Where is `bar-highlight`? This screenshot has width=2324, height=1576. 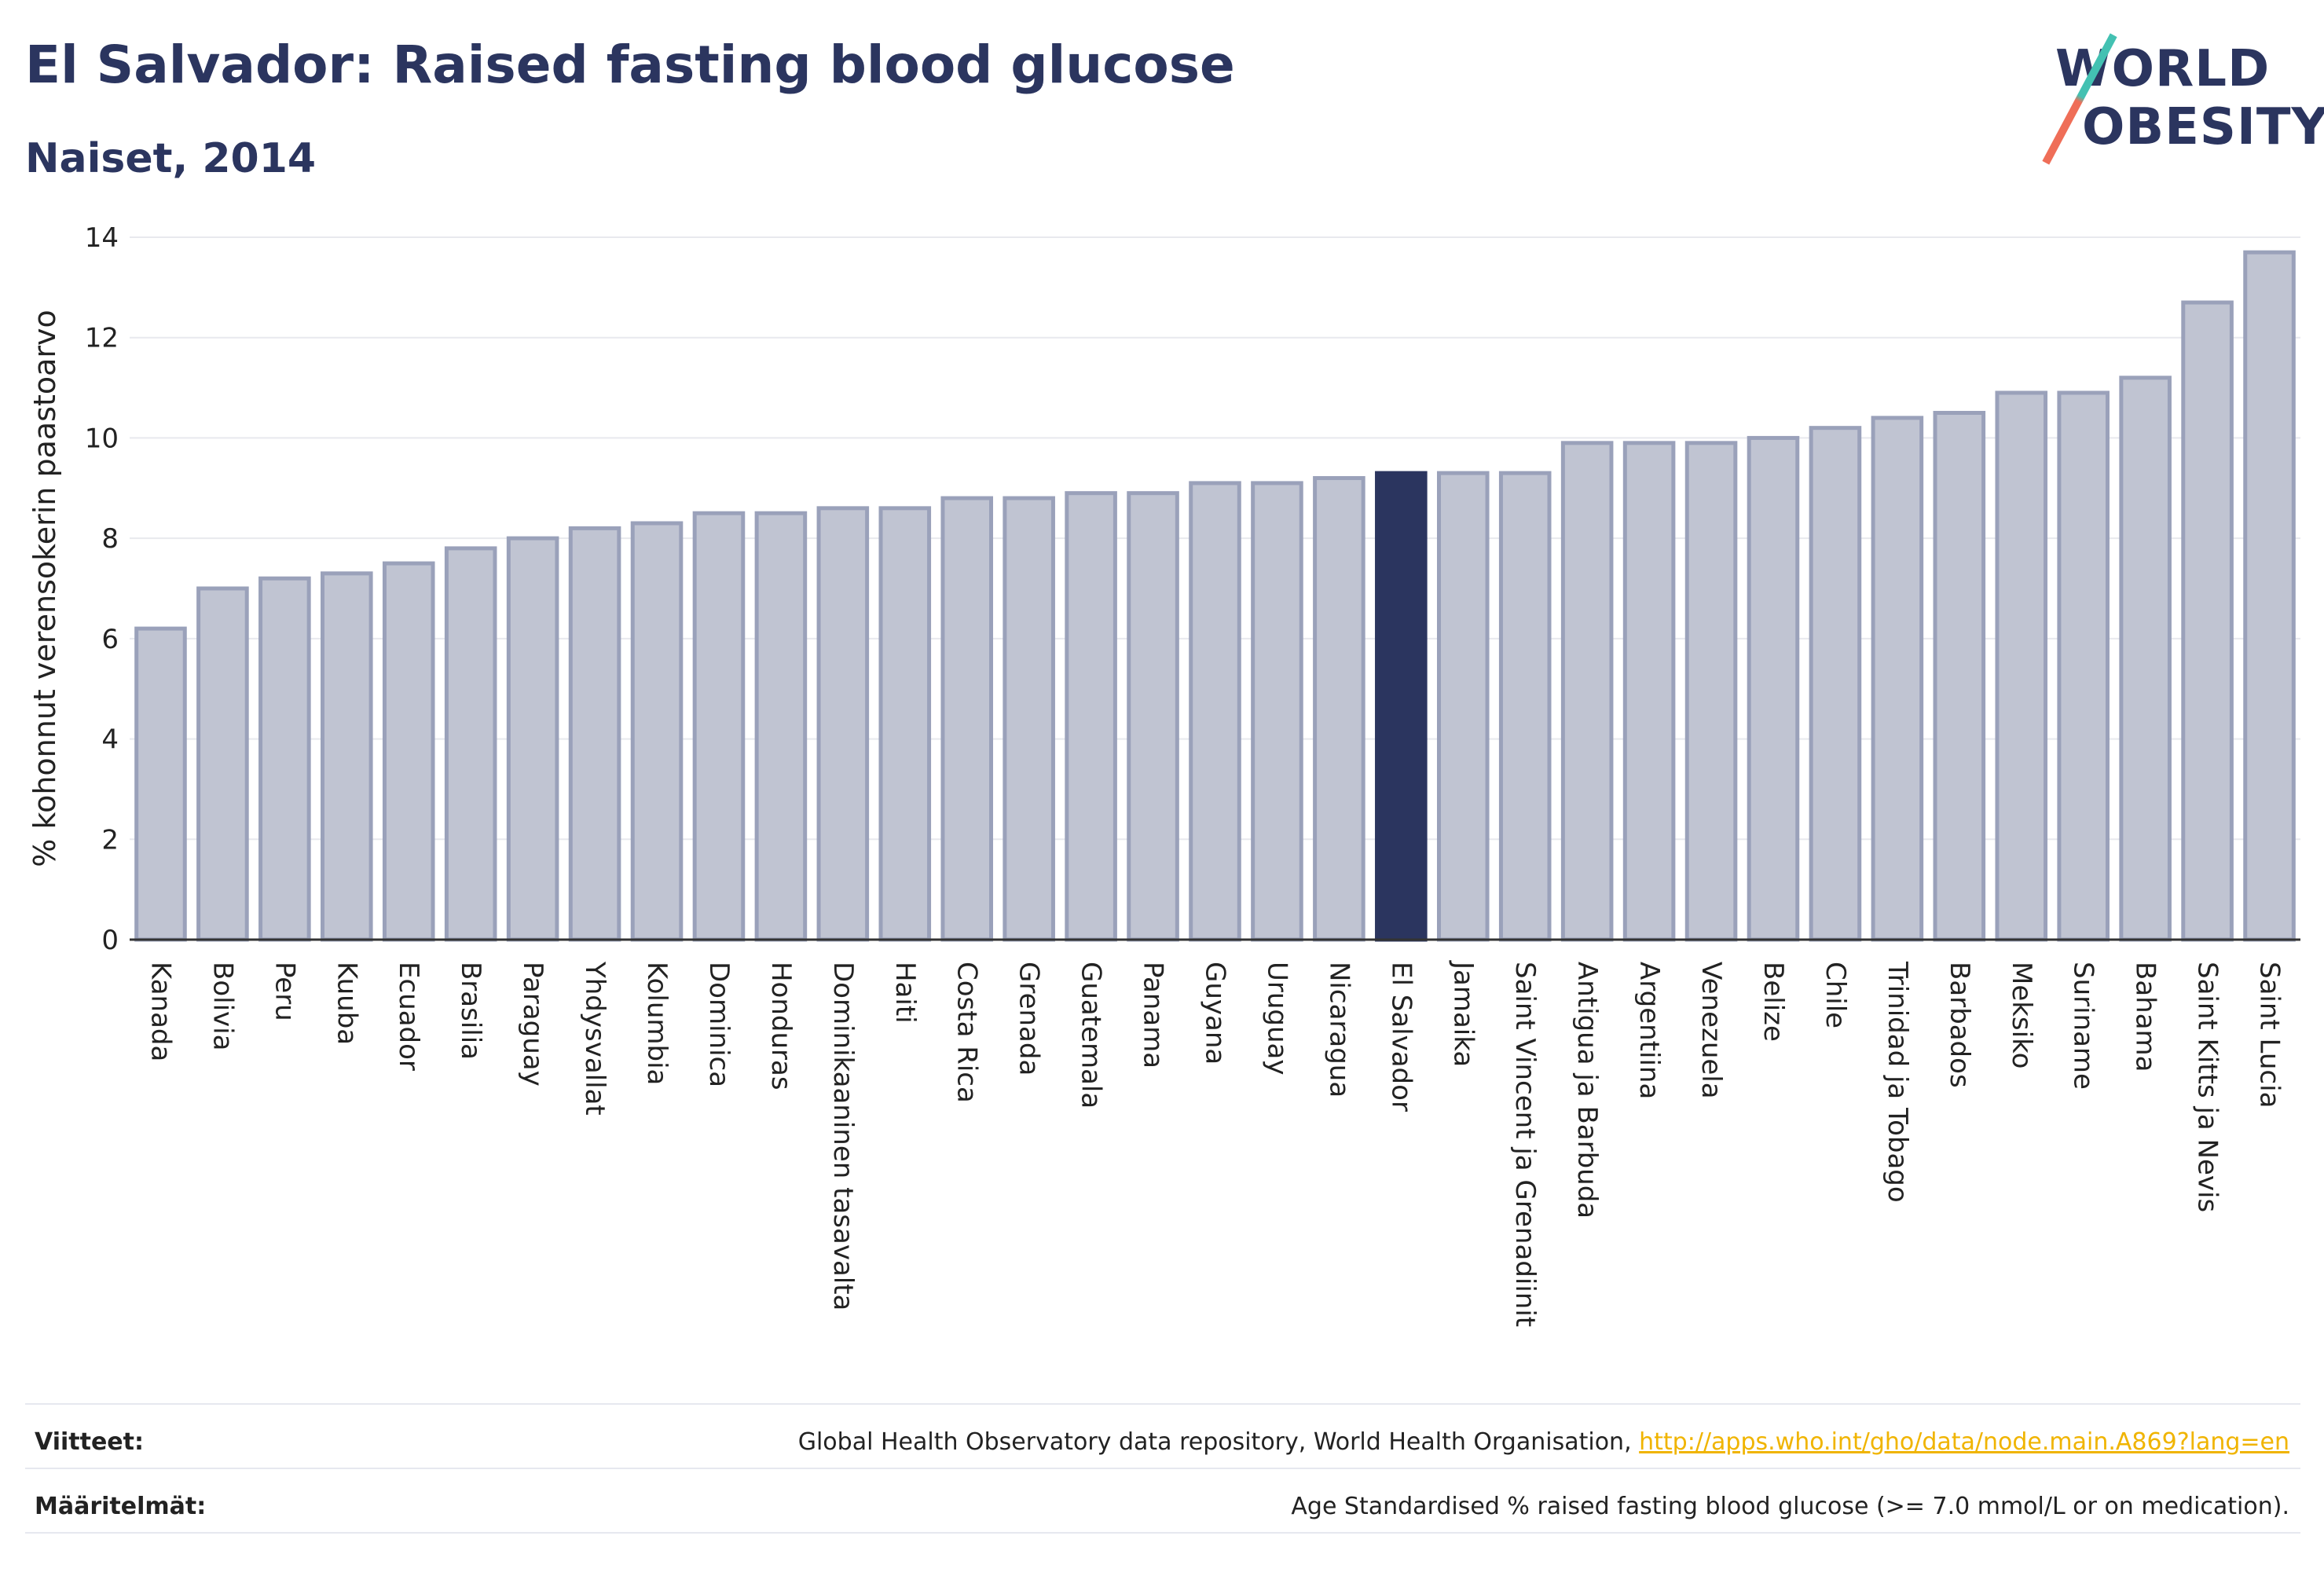
bar-highlight is located at coordinates (1401, 706).